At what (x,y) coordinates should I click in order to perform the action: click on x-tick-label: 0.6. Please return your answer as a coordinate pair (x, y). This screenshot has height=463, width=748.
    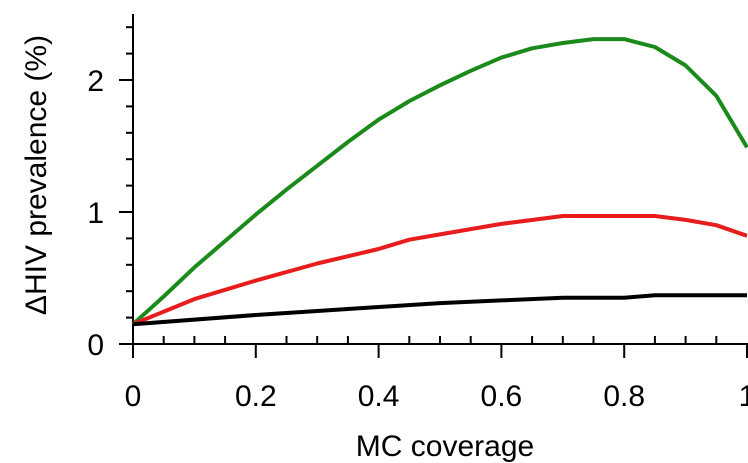
    Looking at the image, I should click on (502, 396).